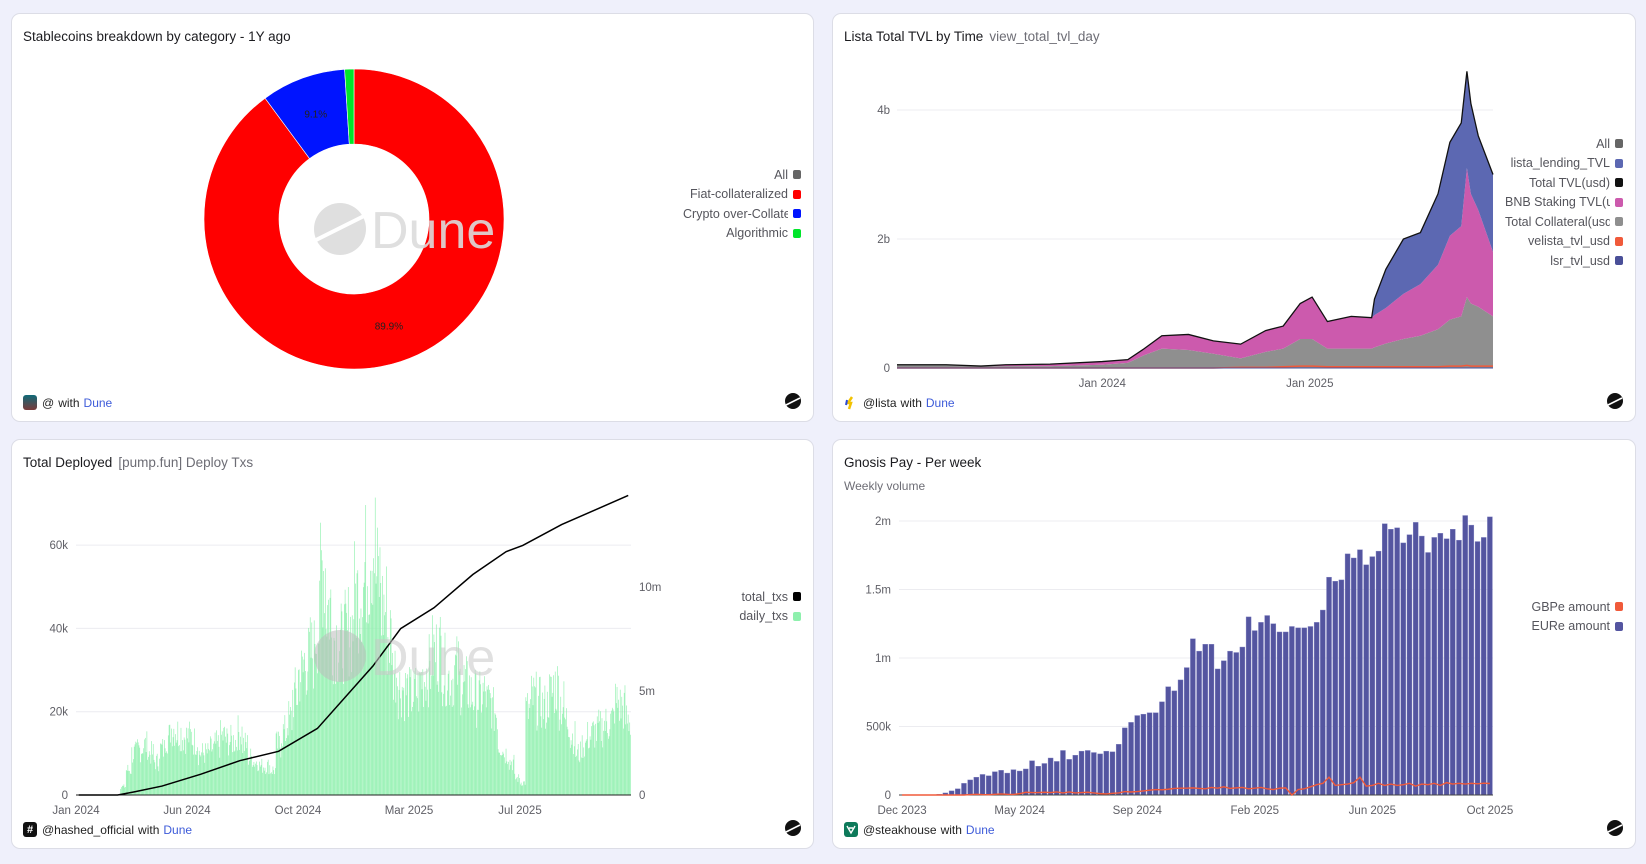 The width and height of the screenshot is (1646, 864). I want to click on dune-watermark: Dune, so click(404, 658).